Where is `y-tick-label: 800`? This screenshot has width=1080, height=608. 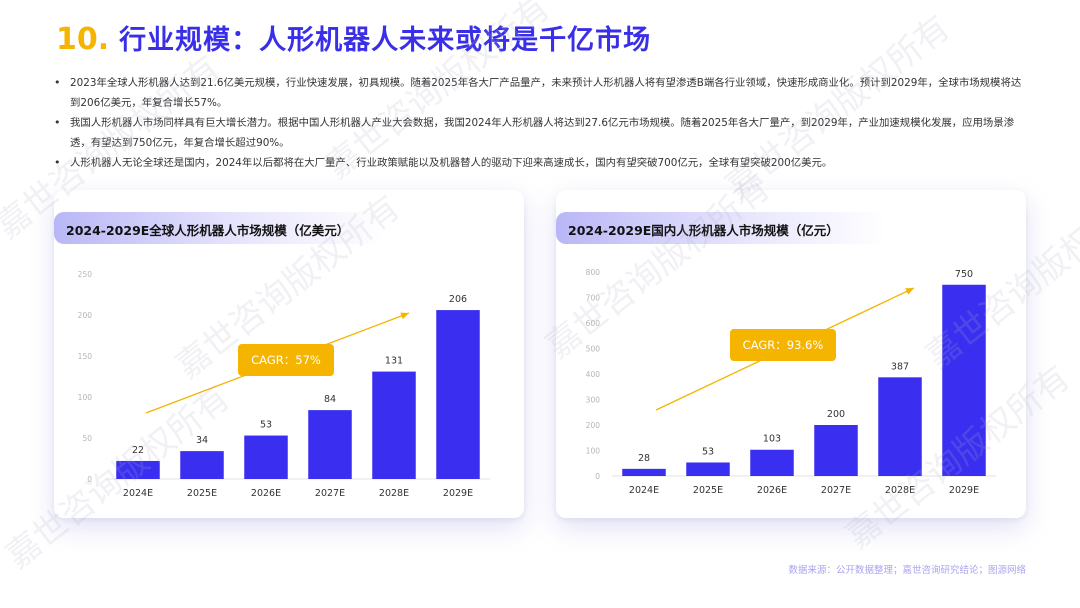 y-tick-label: 800 is located at coordinates (593, 272).